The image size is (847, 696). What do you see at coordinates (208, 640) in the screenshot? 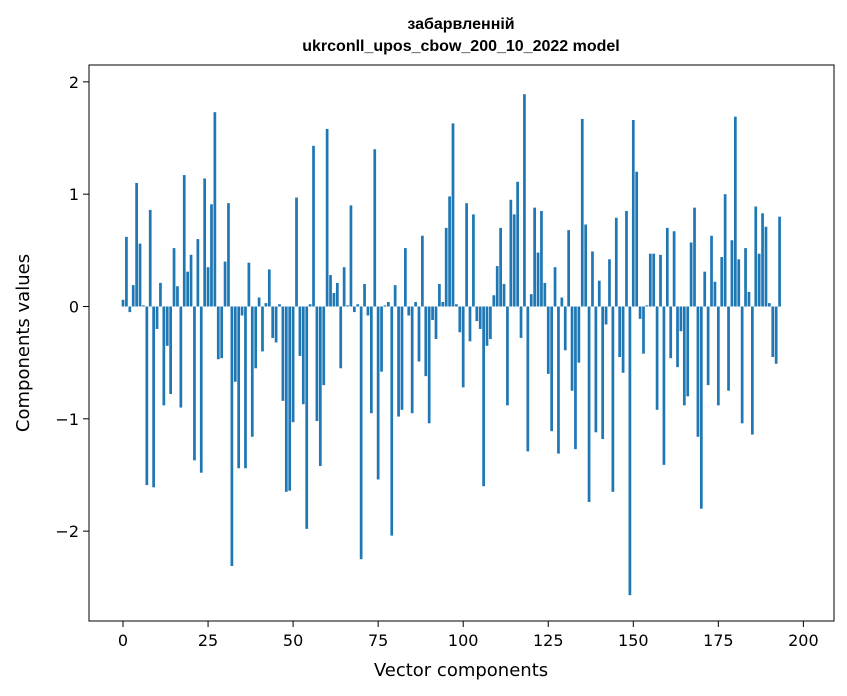
I see `x-tick-label: 25` at bounding box center [208, 640].